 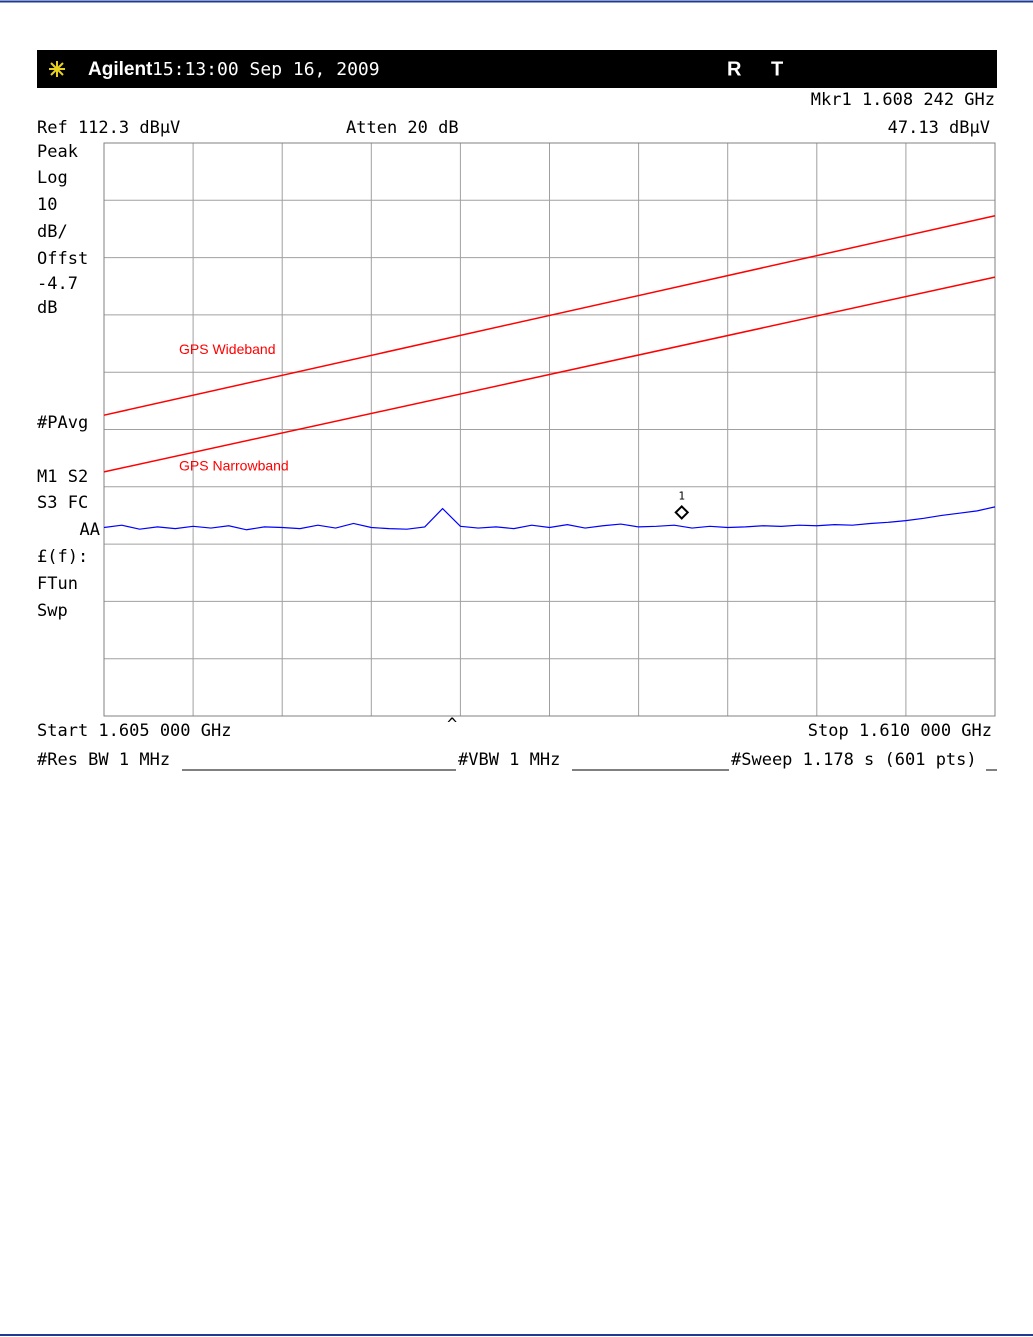 What do you see at coordinates (903, 100) in the screenshot?
I see `marker-readout: Mkr1 1.608 242 GHz` at bounding box center [903, 100].